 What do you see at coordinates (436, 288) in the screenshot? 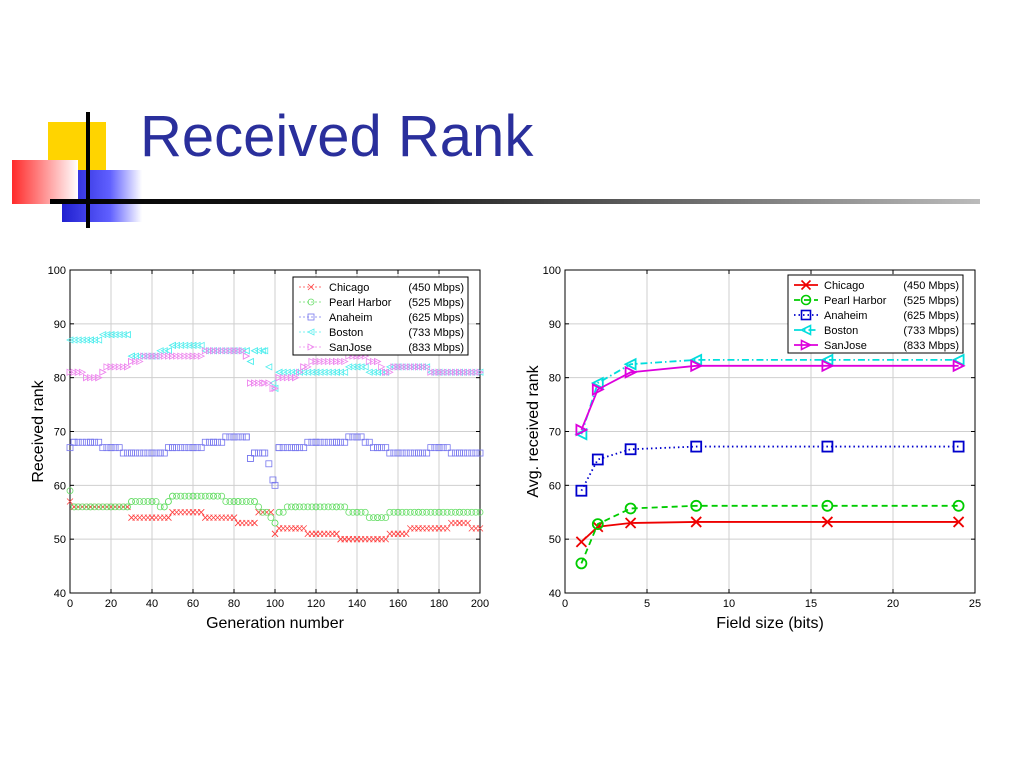
I see `legend-entry-rate: (450 Mbps)` at bounding box center [436, 288].